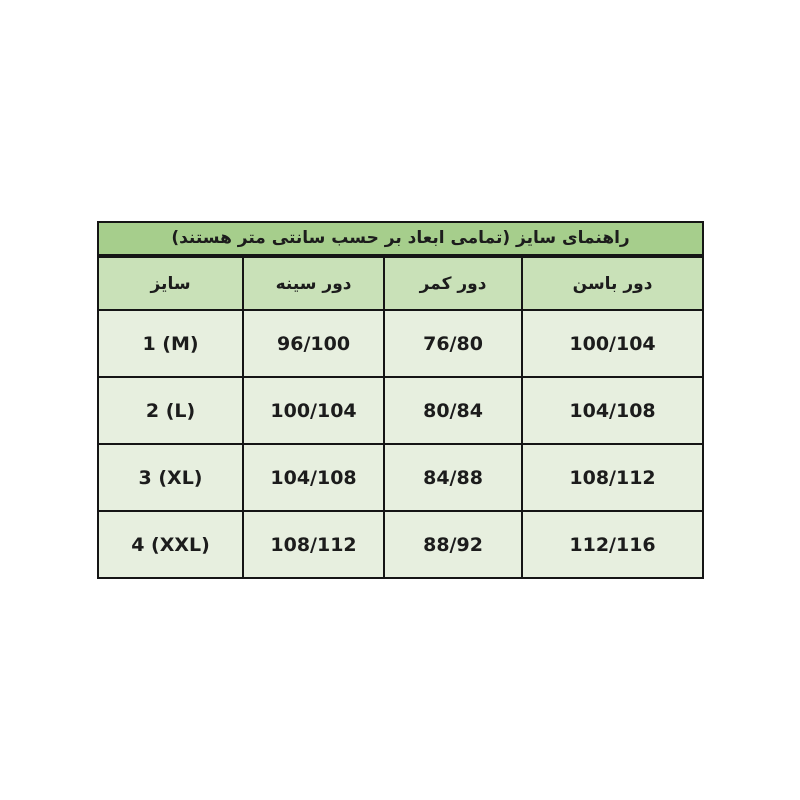  I want to click on waist-value: 76/80, so click(453, 343).